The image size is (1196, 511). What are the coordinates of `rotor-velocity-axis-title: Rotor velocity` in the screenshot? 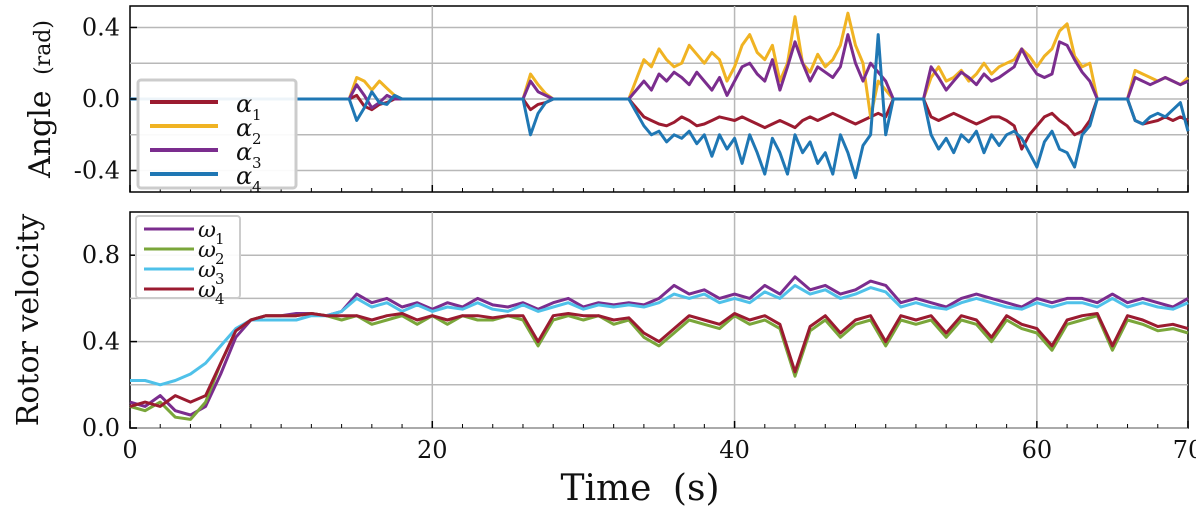 It's located at (28, 320).